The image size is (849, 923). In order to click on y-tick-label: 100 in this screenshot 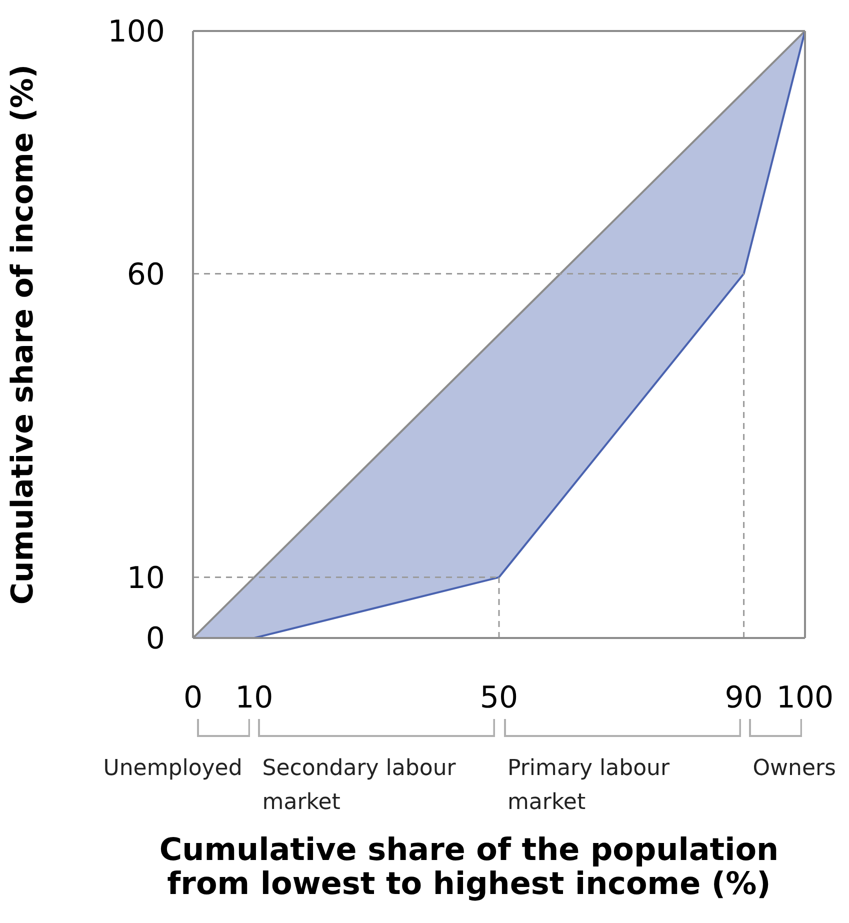, I will do `click(136, 32)`.